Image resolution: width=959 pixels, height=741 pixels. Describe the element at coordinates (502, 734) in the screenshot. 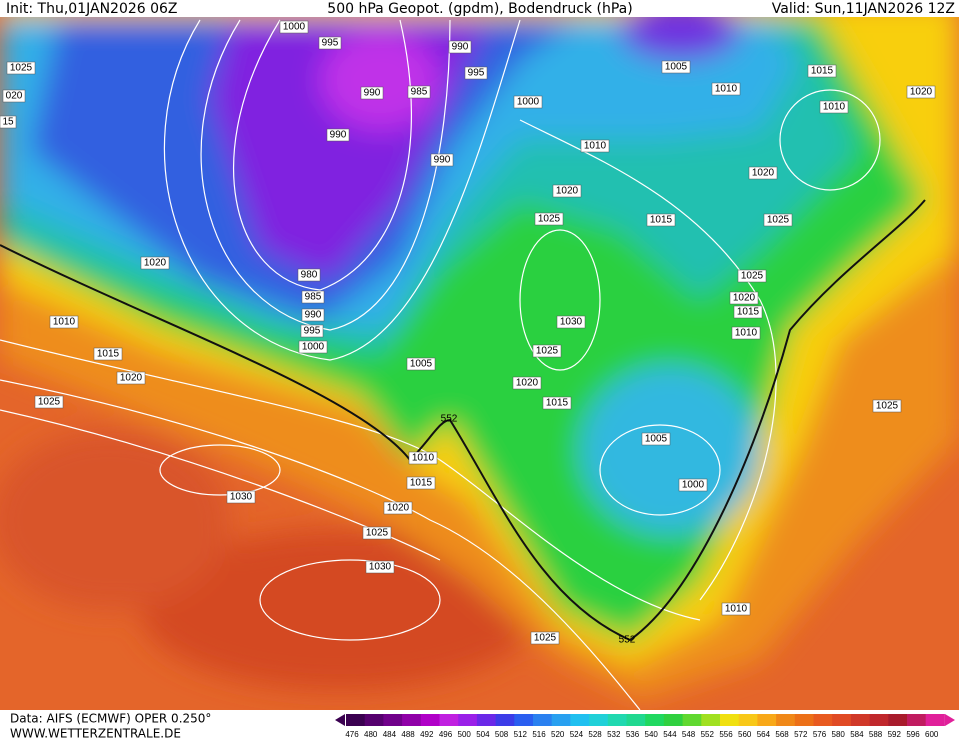

I see `legend-level: 508` at that location.